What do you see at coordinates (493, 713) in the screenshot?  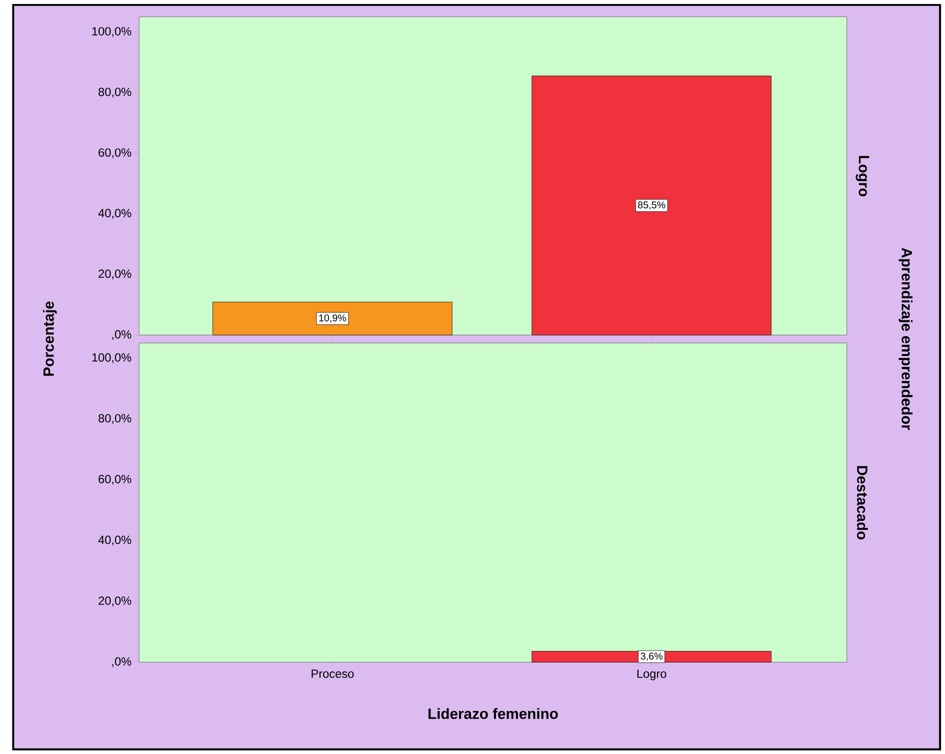 I see `x-axis-title: Liderazo femenino` at bounding box center [493, 713].